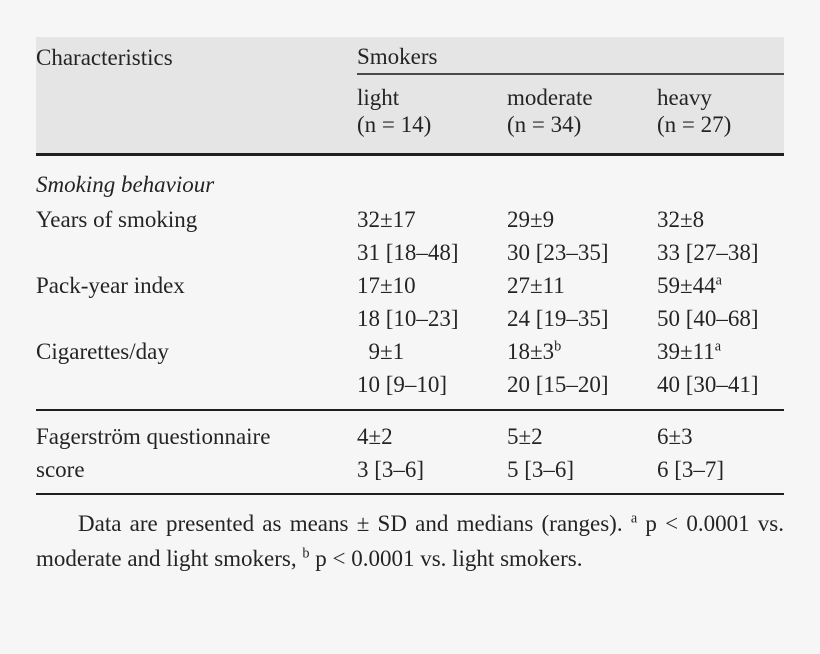 Image resolution: width=820 pixels, height=654 pixels. What do you see at coordinates (689, 285) in the screenshot?
I see `mean-value: 59±44a` at bounding box center [689, 285].